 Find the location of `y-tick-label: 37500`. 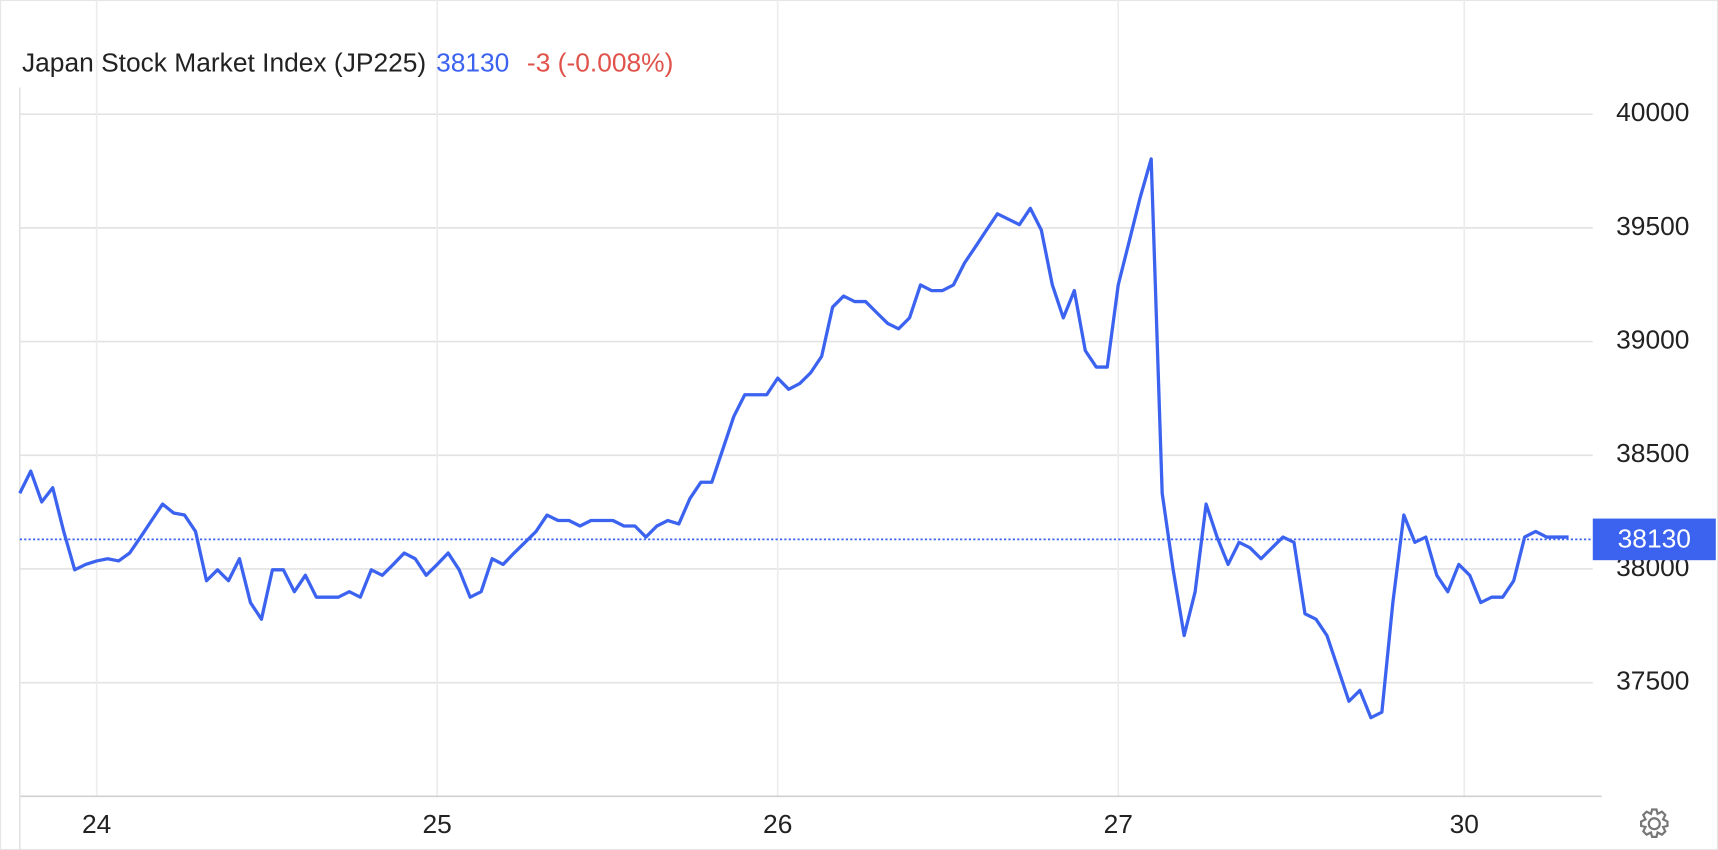

y-tick-label: 37500 is located at coordinates (1652, 681).